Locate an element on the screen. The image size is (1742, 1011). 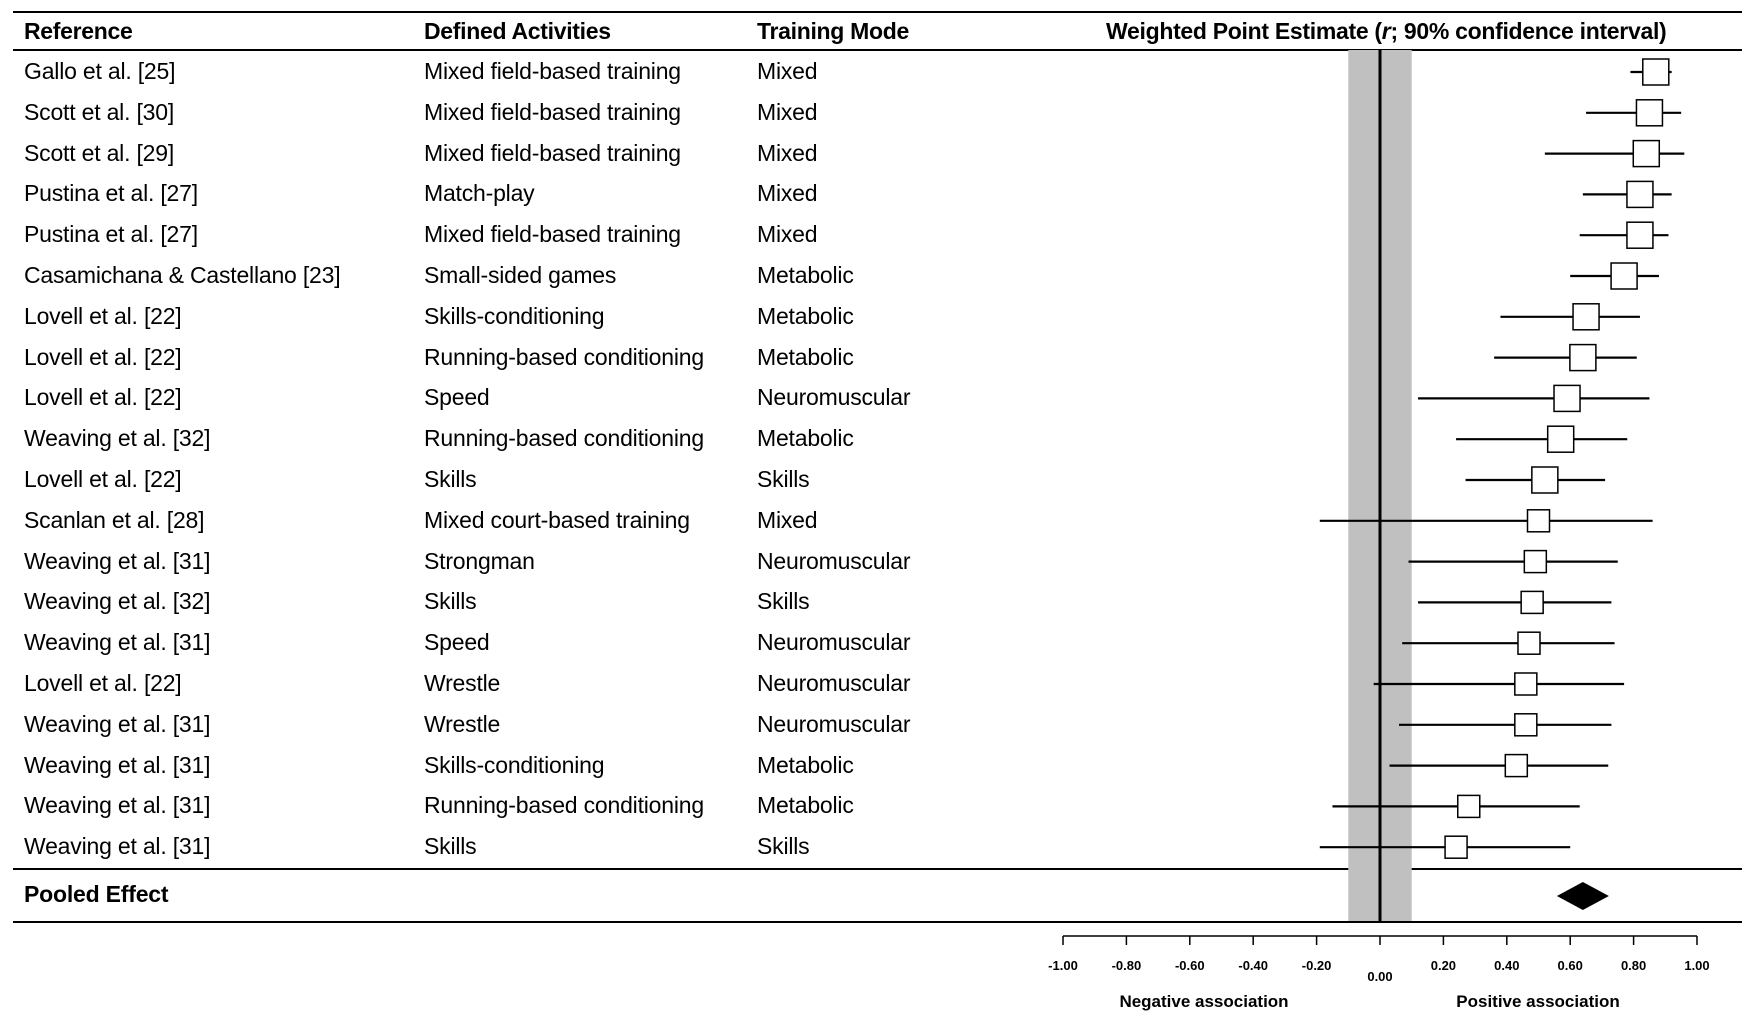
x-tick-label: -0.60 is located at coordinates (1190, 965).